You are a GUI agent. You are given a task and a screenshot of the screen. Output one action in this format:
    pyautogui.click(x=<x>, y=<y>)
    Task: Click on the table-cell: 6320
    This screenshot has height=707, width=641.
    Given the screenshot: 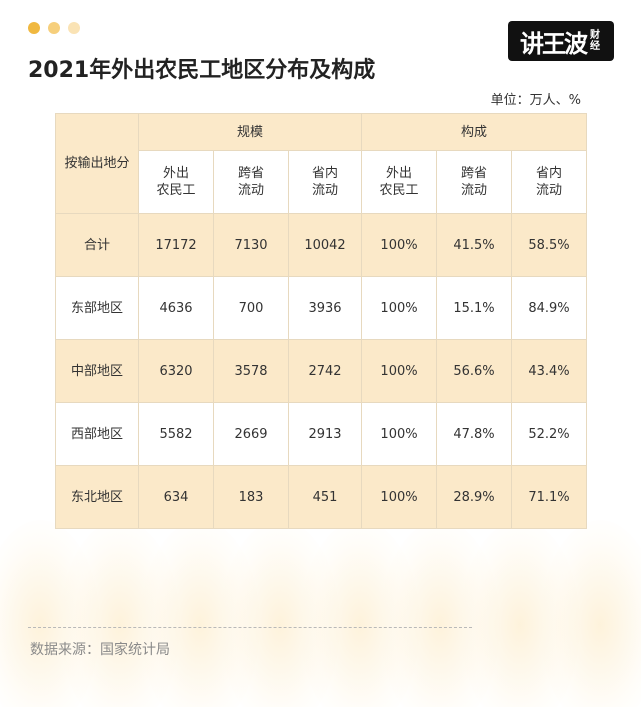 What is the action you would take?
    pyautogui.click(x=176, y=371)
    